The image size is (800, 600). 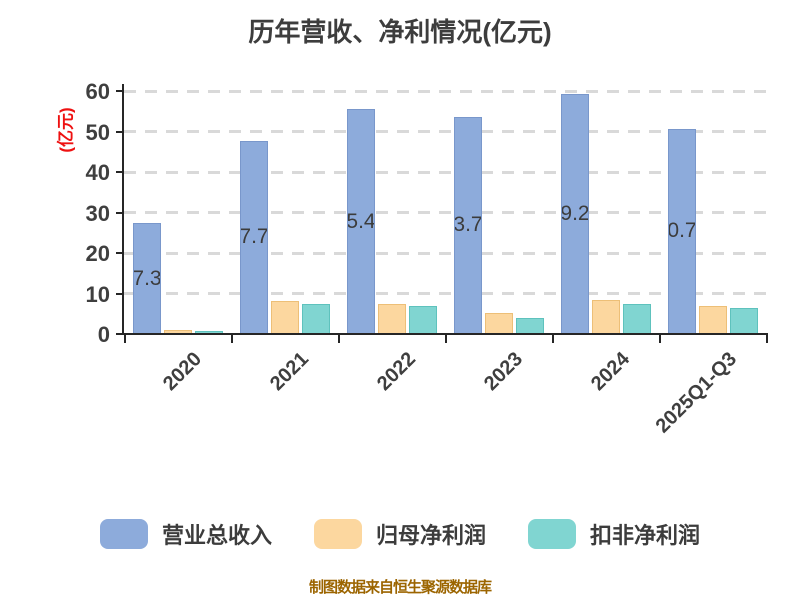 I want to click on bar-归母净利润-2022, so click(x=392, y=318).